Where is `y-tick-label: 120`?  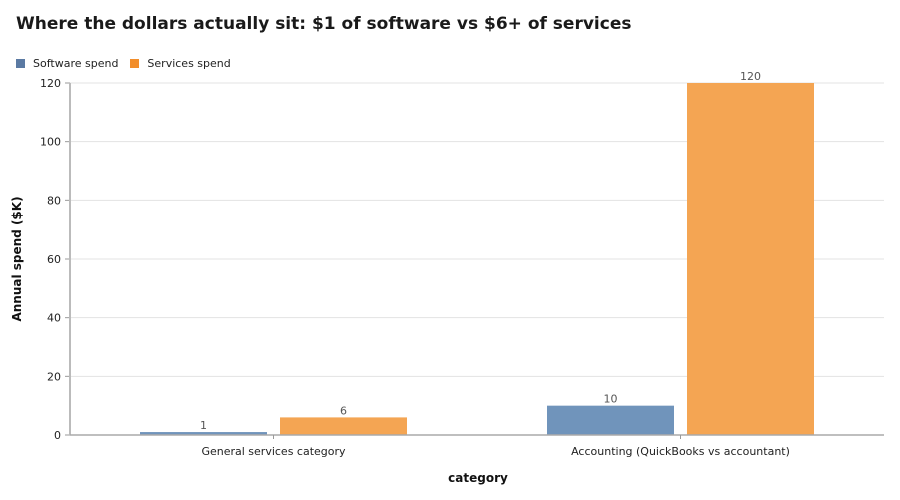
y-tick-label: 120 is located at coordinates (50, 83).